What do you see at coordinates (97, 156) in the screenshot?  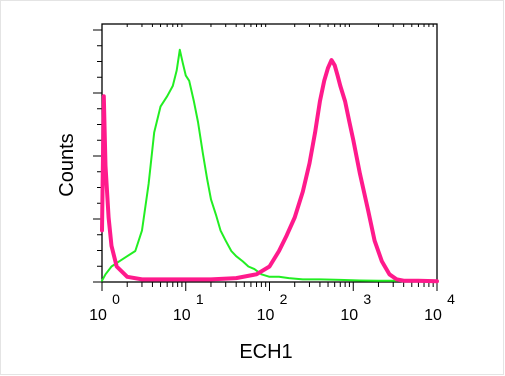 I see `y-axis-ticks` at bounding box center [97, 156].